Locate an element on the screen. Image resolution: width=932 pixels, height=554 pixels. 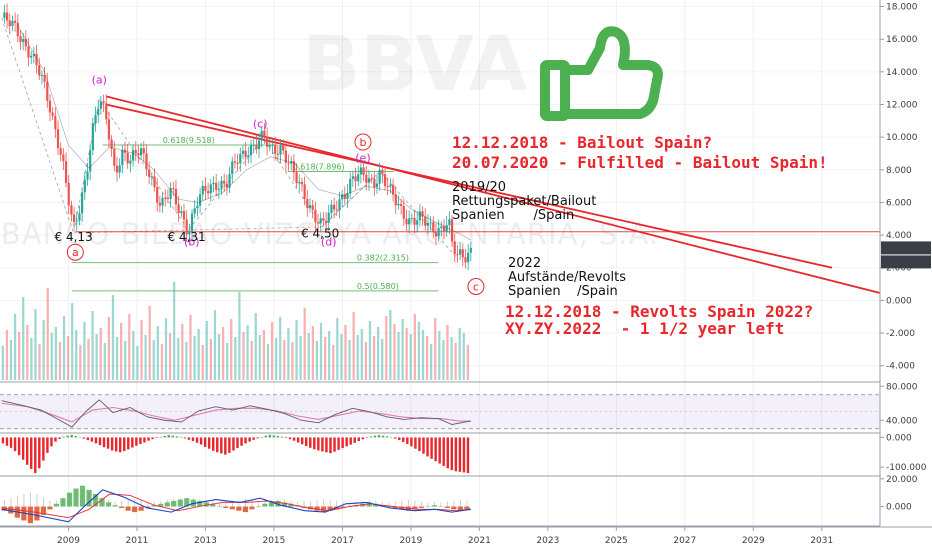
oscillator-axis-tick-0: 20.000 is located at coordinates (902, 480).